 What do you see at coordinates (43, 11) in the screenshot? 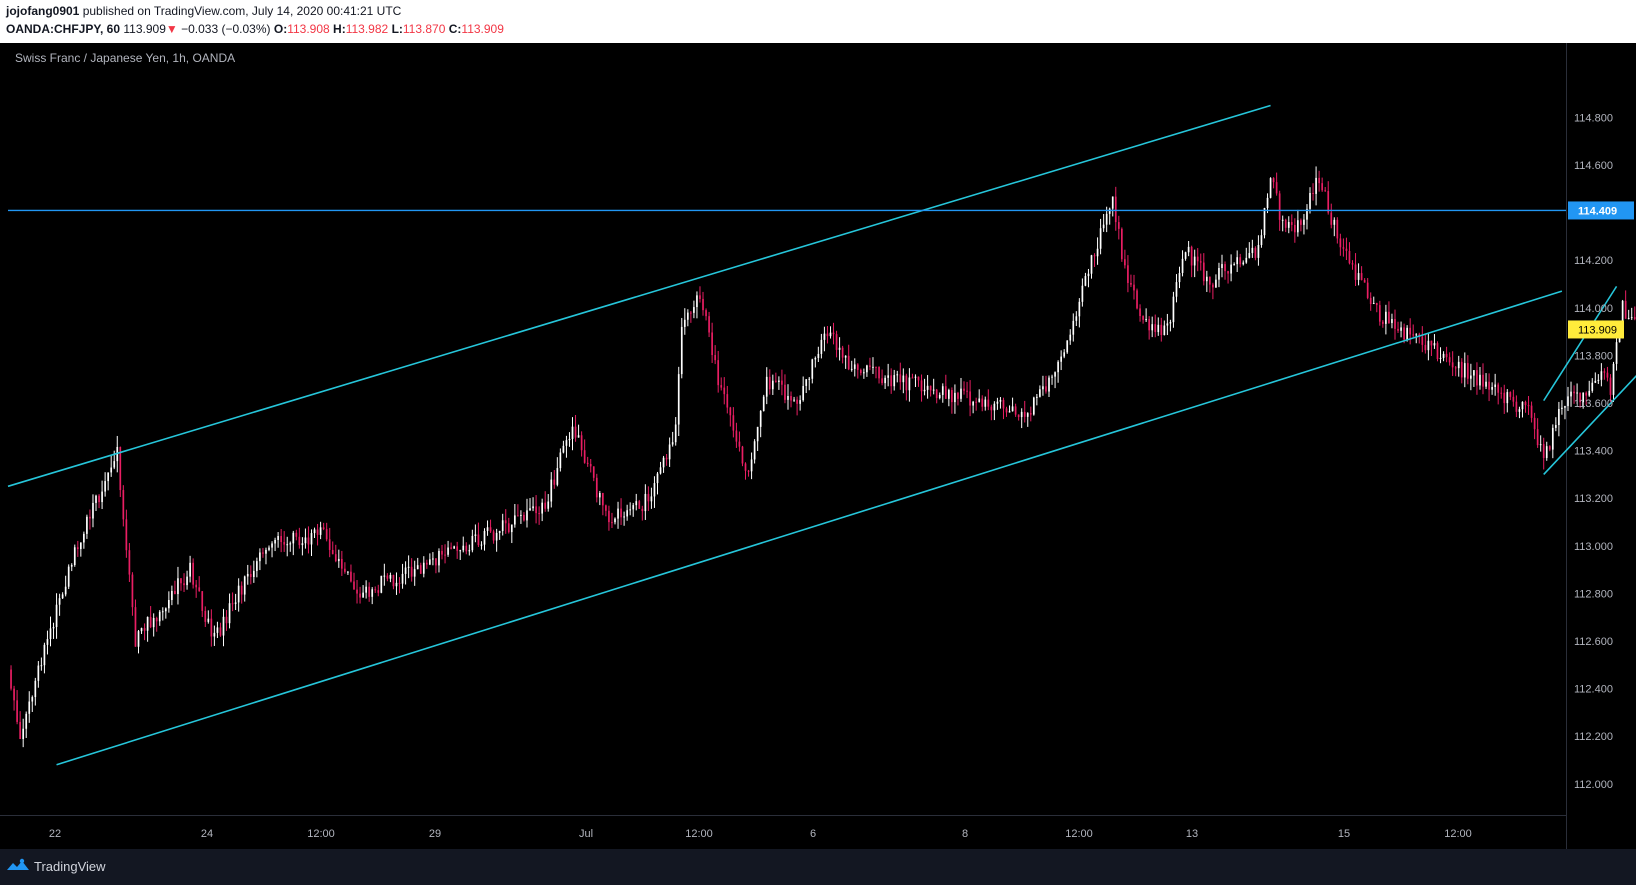
I see `author-name: jojofang0901` at bounding box center [43, 11].